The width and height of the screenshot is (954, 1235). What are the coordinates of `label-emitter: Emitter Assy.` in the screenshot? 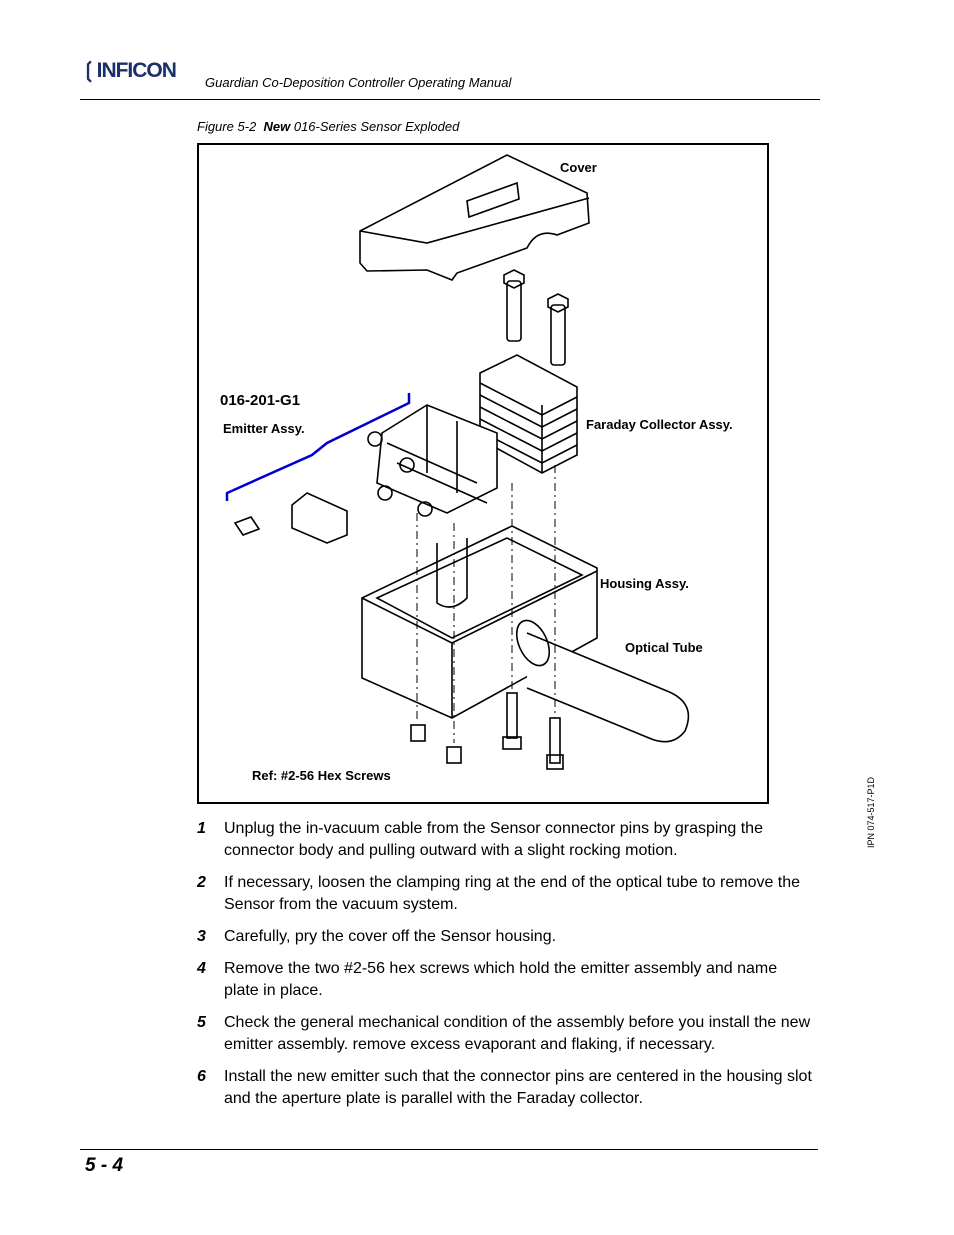 It's located at (264, 428).